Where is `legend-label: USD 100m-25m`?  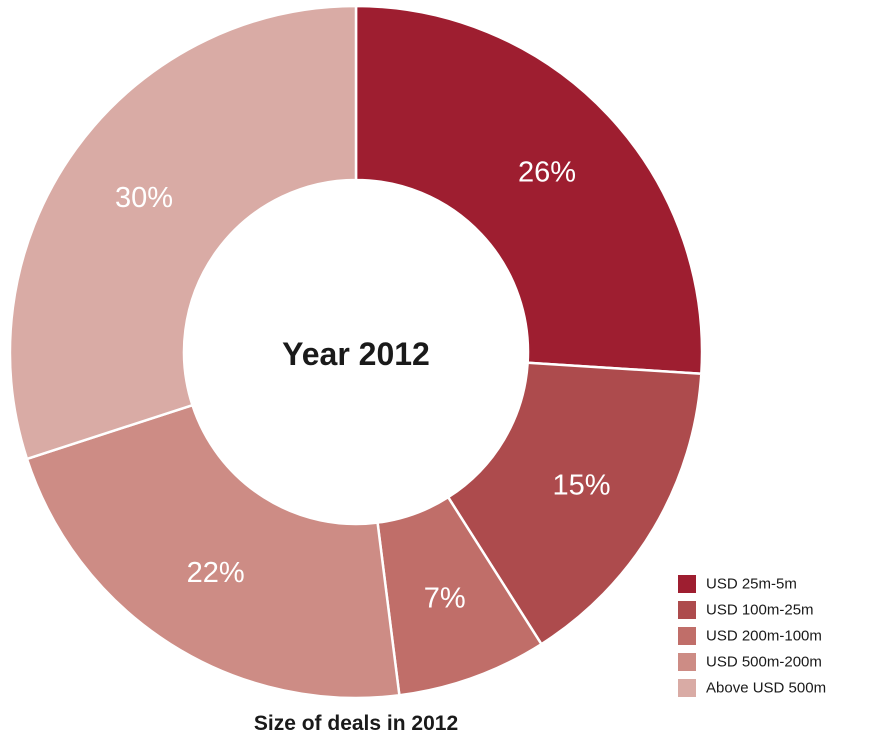 legend-label: USD 100m-25m is located at coordinates (760, 610).